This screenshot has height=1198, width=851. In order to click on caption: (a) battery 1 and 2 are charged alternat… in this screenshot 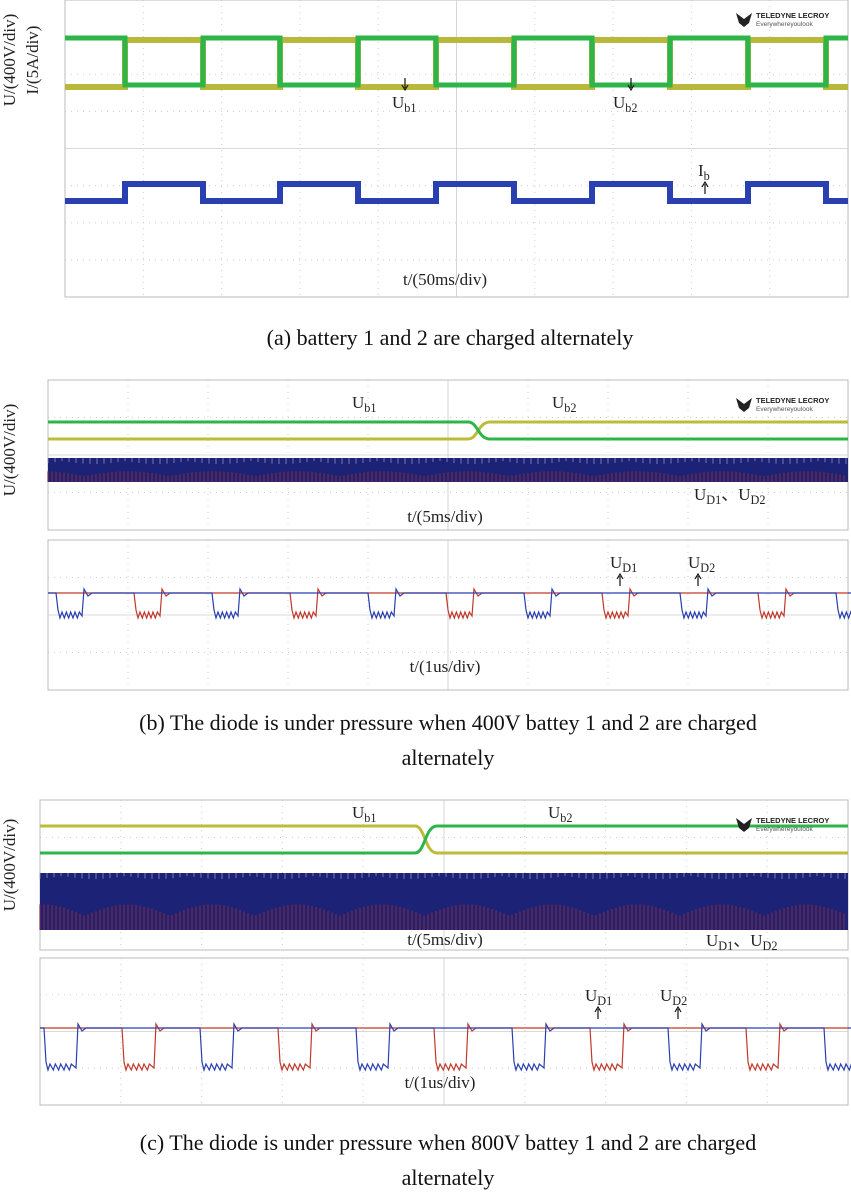, I will do `click(450, 337)`.